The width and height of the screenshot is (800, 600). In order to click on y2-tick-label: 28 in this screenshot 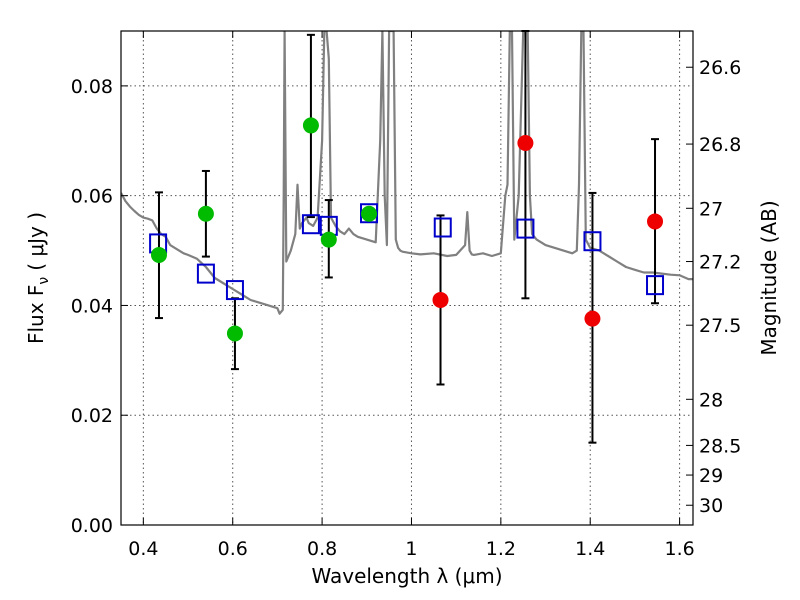, I will do `click(711, 400)`.